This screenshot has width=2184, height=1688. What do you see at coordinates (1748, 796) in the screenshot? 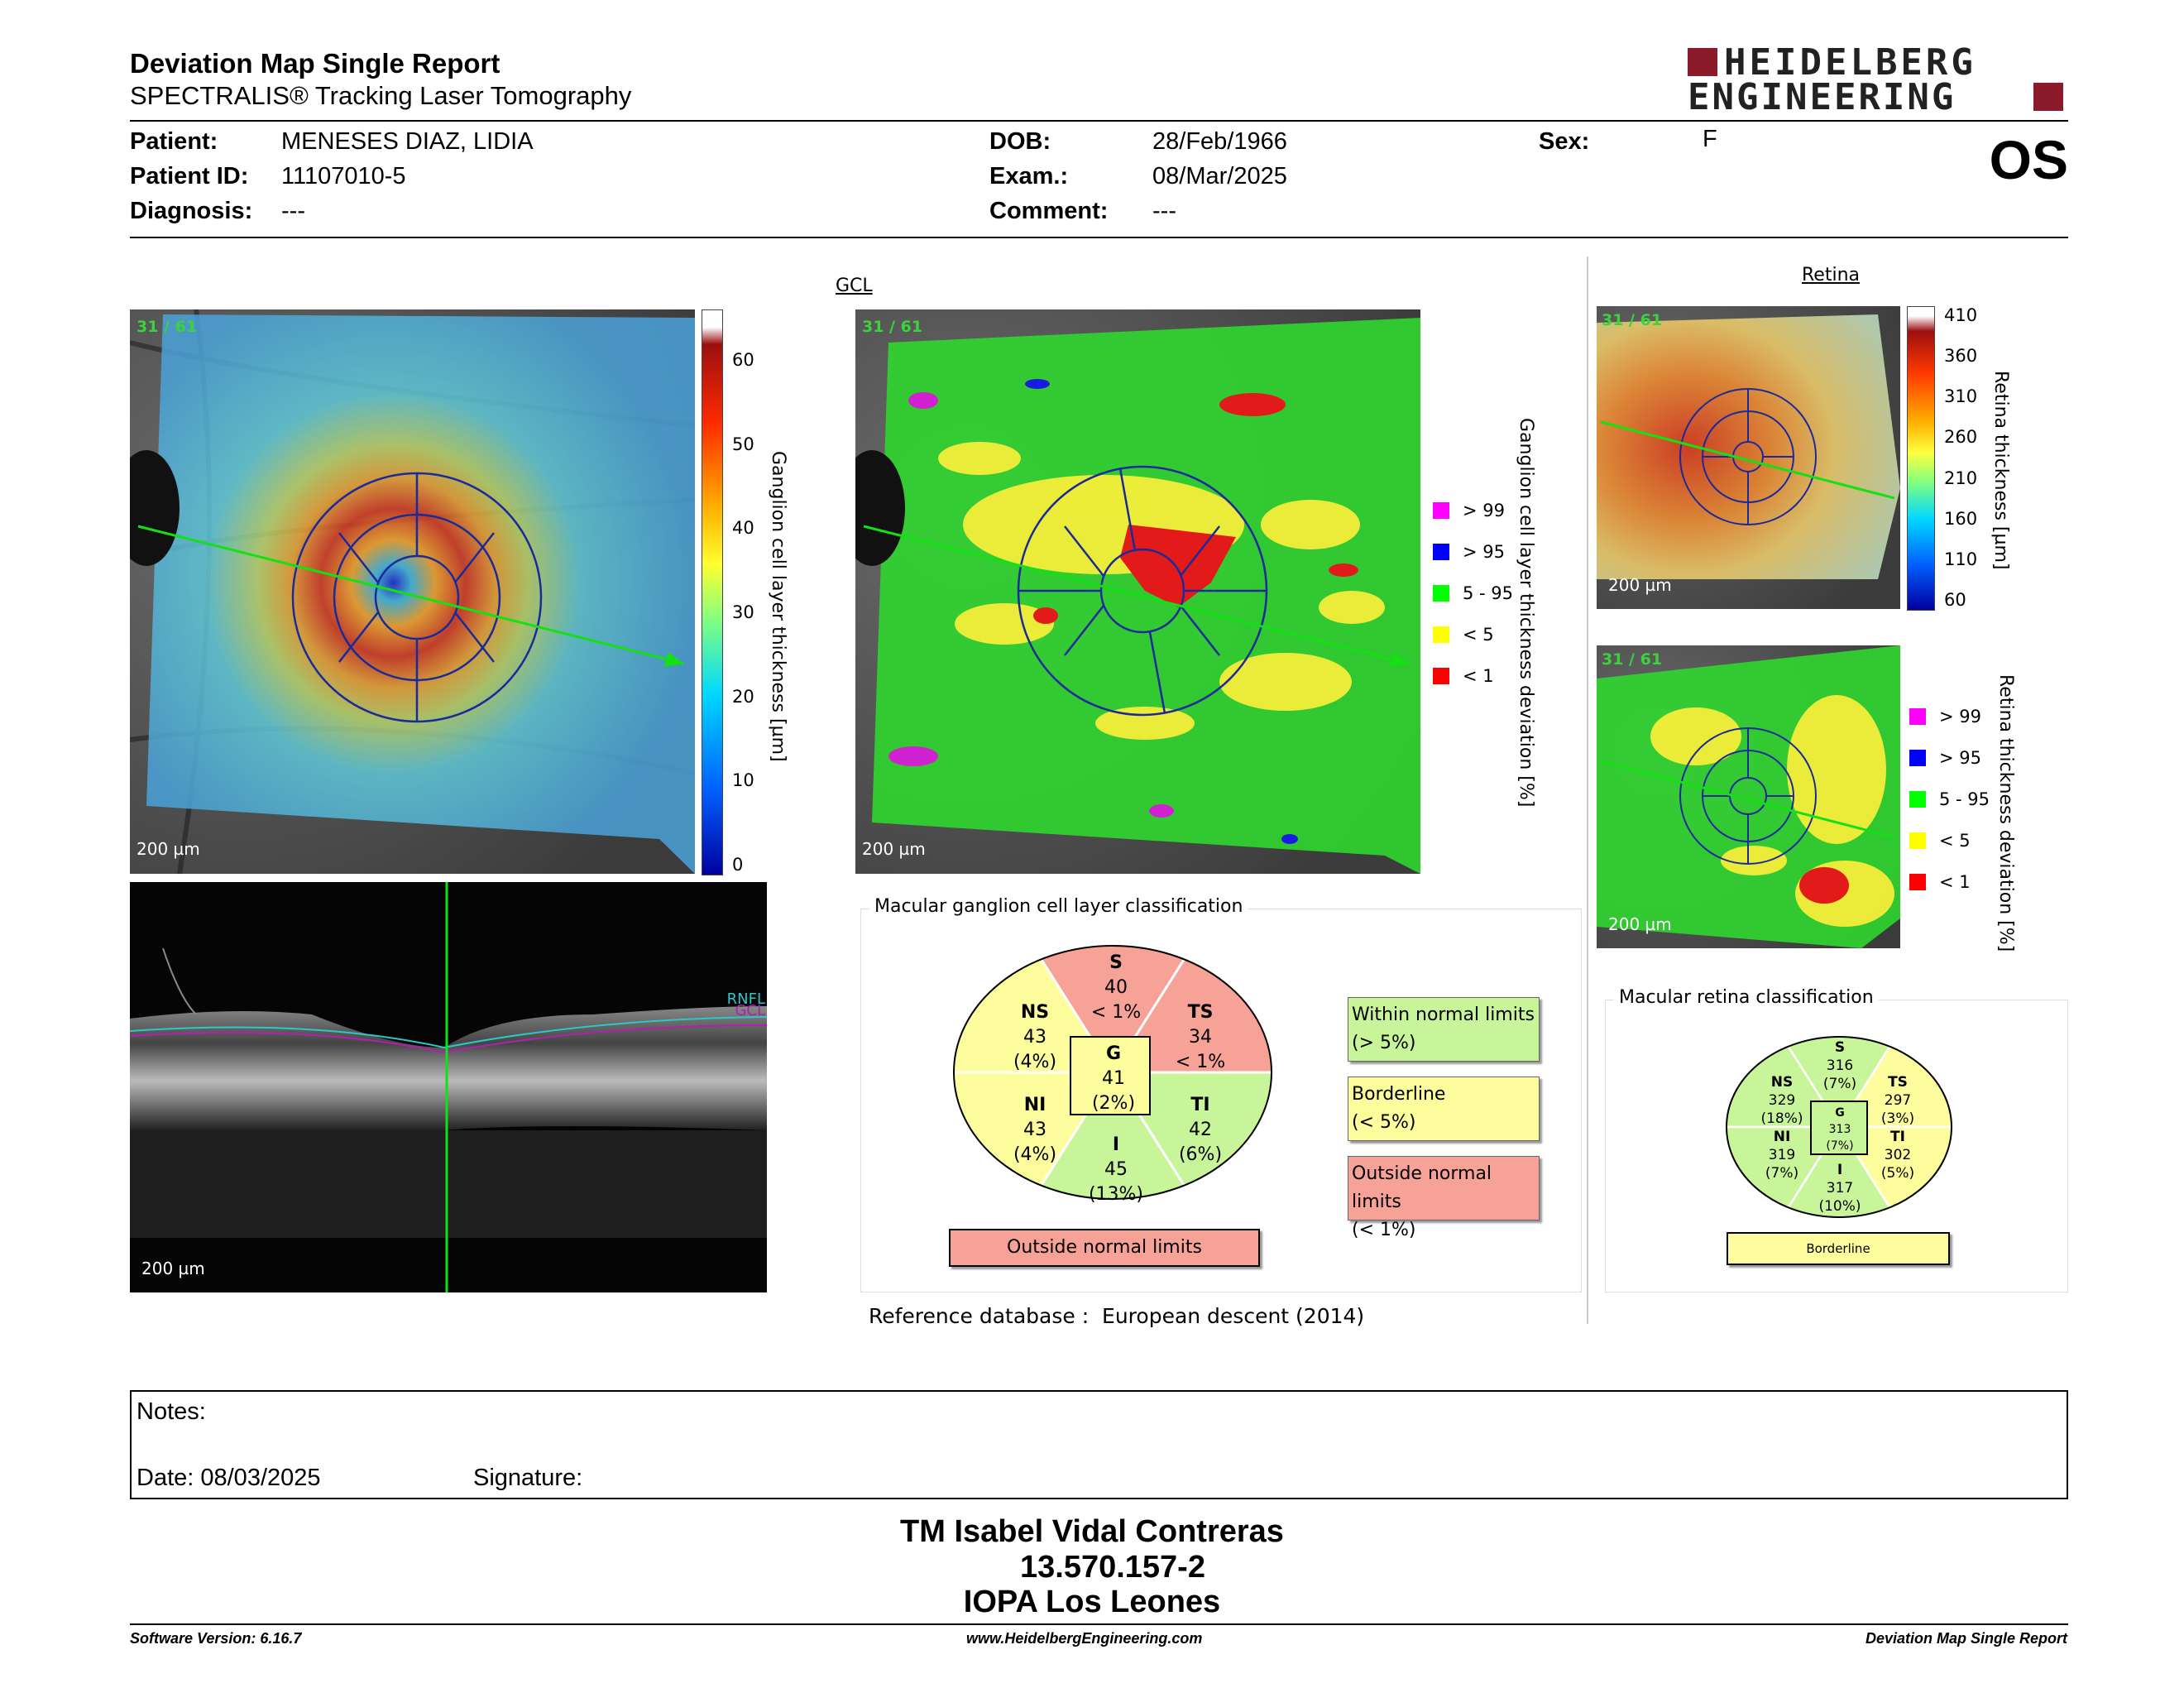
I see `retina-deviation-map: 31 / 61 200 µm` at bounding box center [1748, 796].